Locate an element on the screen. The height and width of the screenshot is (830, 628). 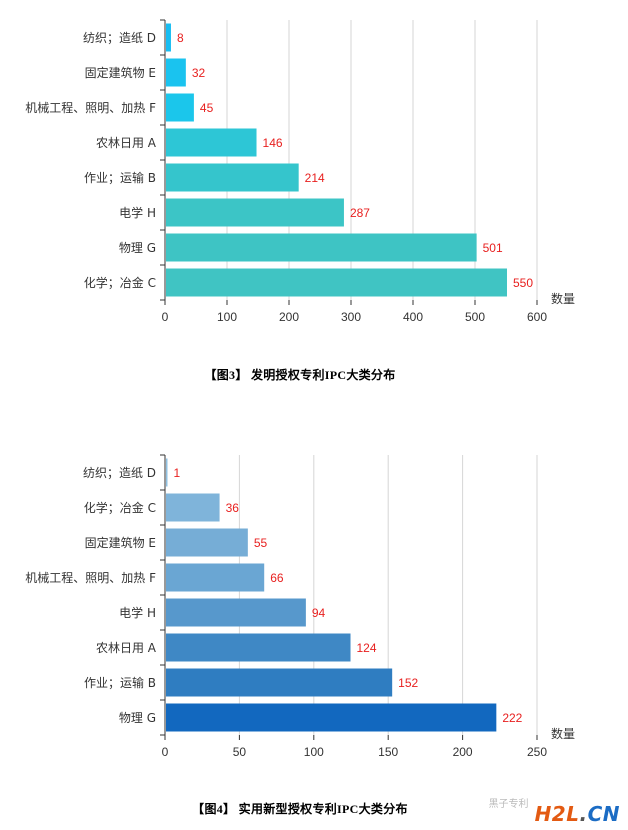
data-label: 124 is located at coordinates (367, 648).